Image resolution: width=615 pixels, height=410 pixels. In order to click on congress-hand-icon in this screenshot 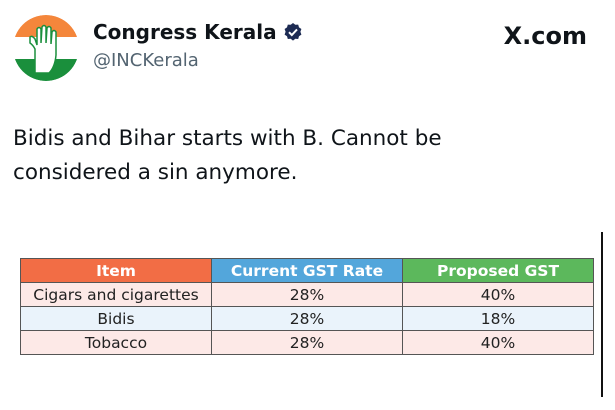, I will do `click(46, 48)`.